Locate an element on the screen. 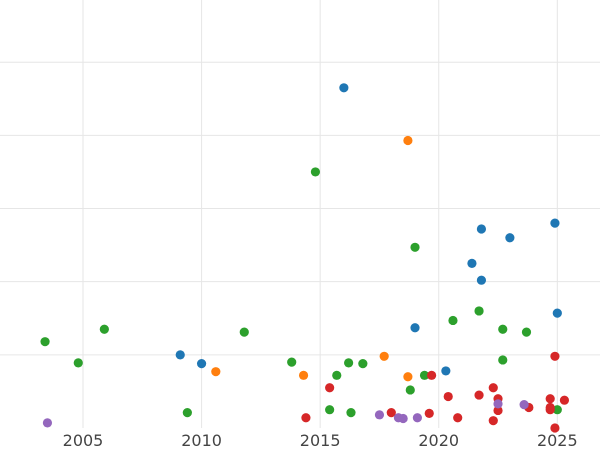 The height and width of the screenshot is (450, 600). x-tick-label: 2015 is located at coordinates (320, 440).